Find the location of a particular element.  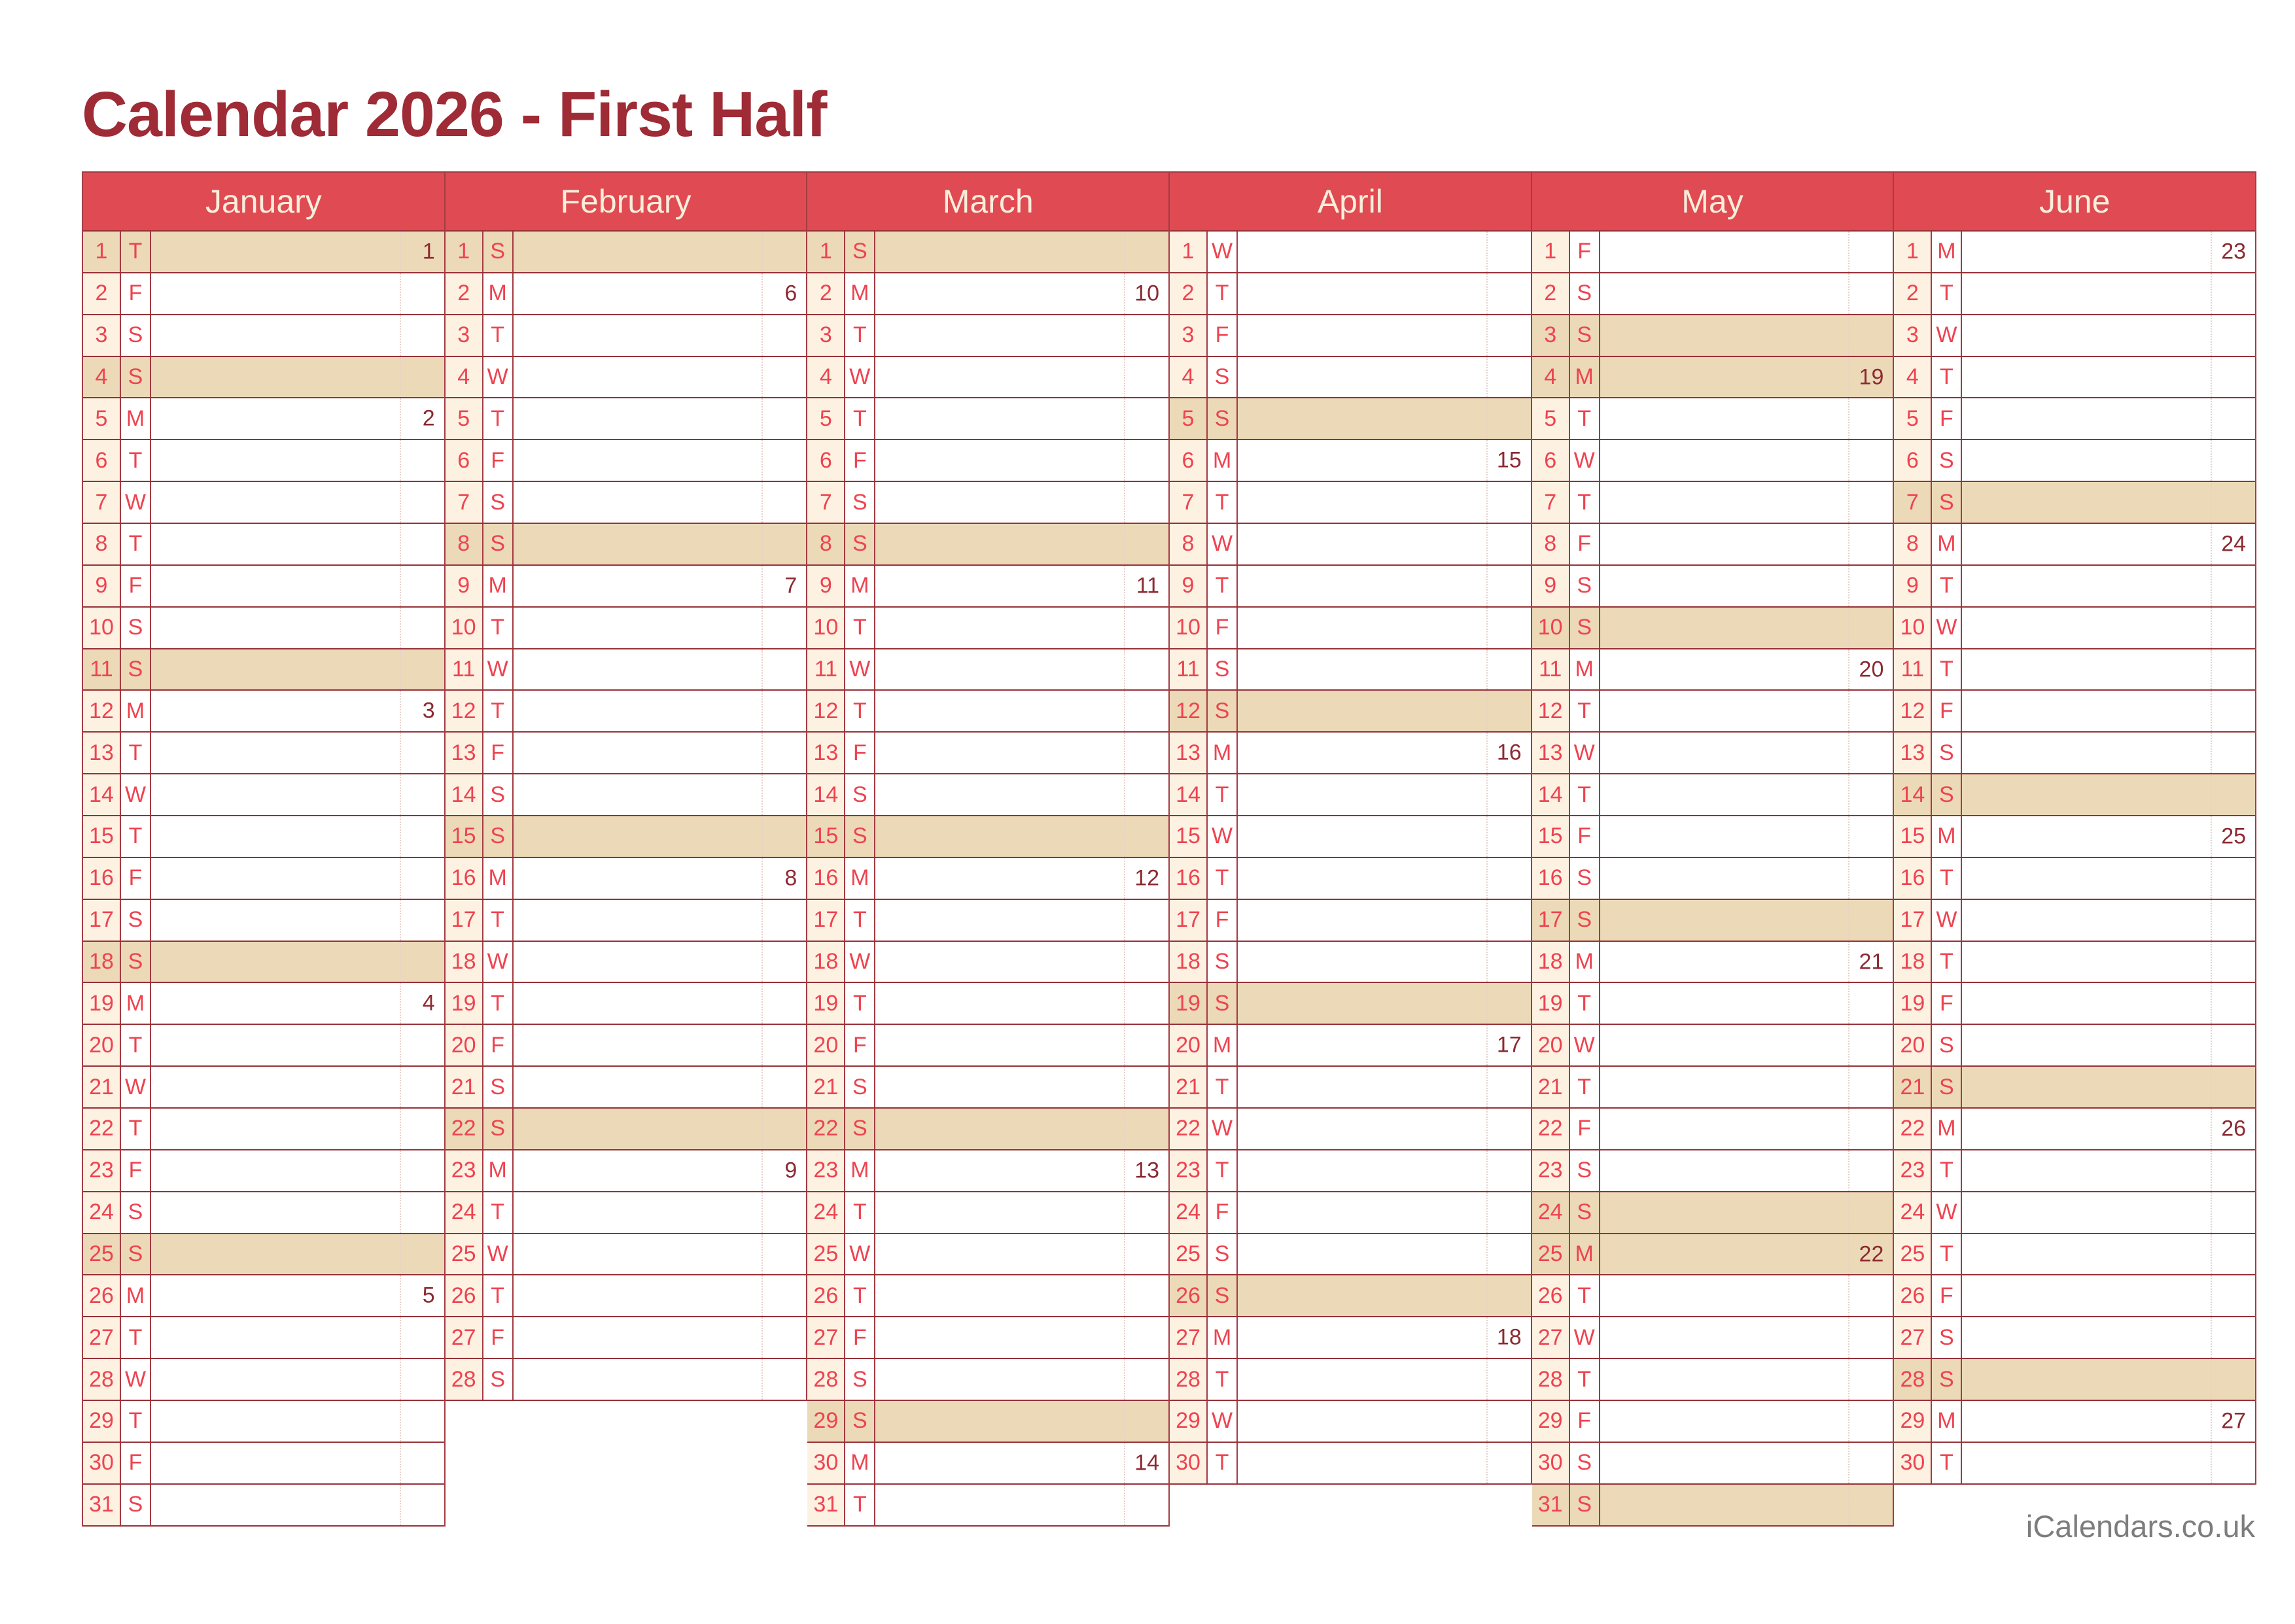

day-number-cell: 14 is located at coordinates (1189, 795).